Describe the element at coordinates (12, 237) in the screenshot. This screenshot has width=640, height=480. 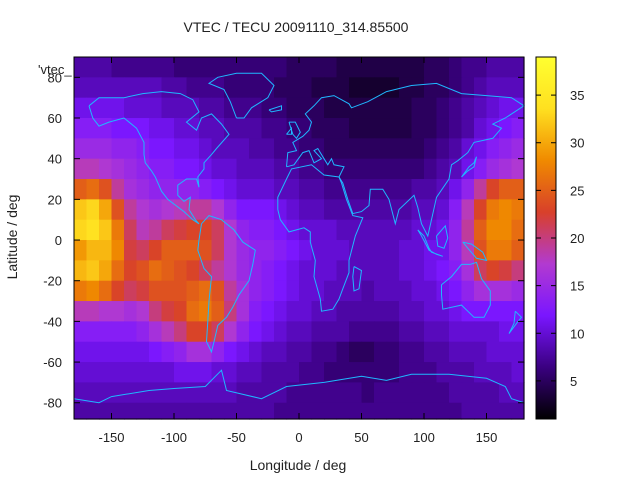
I see `y-axis-label: Latitude / deg` at that location.